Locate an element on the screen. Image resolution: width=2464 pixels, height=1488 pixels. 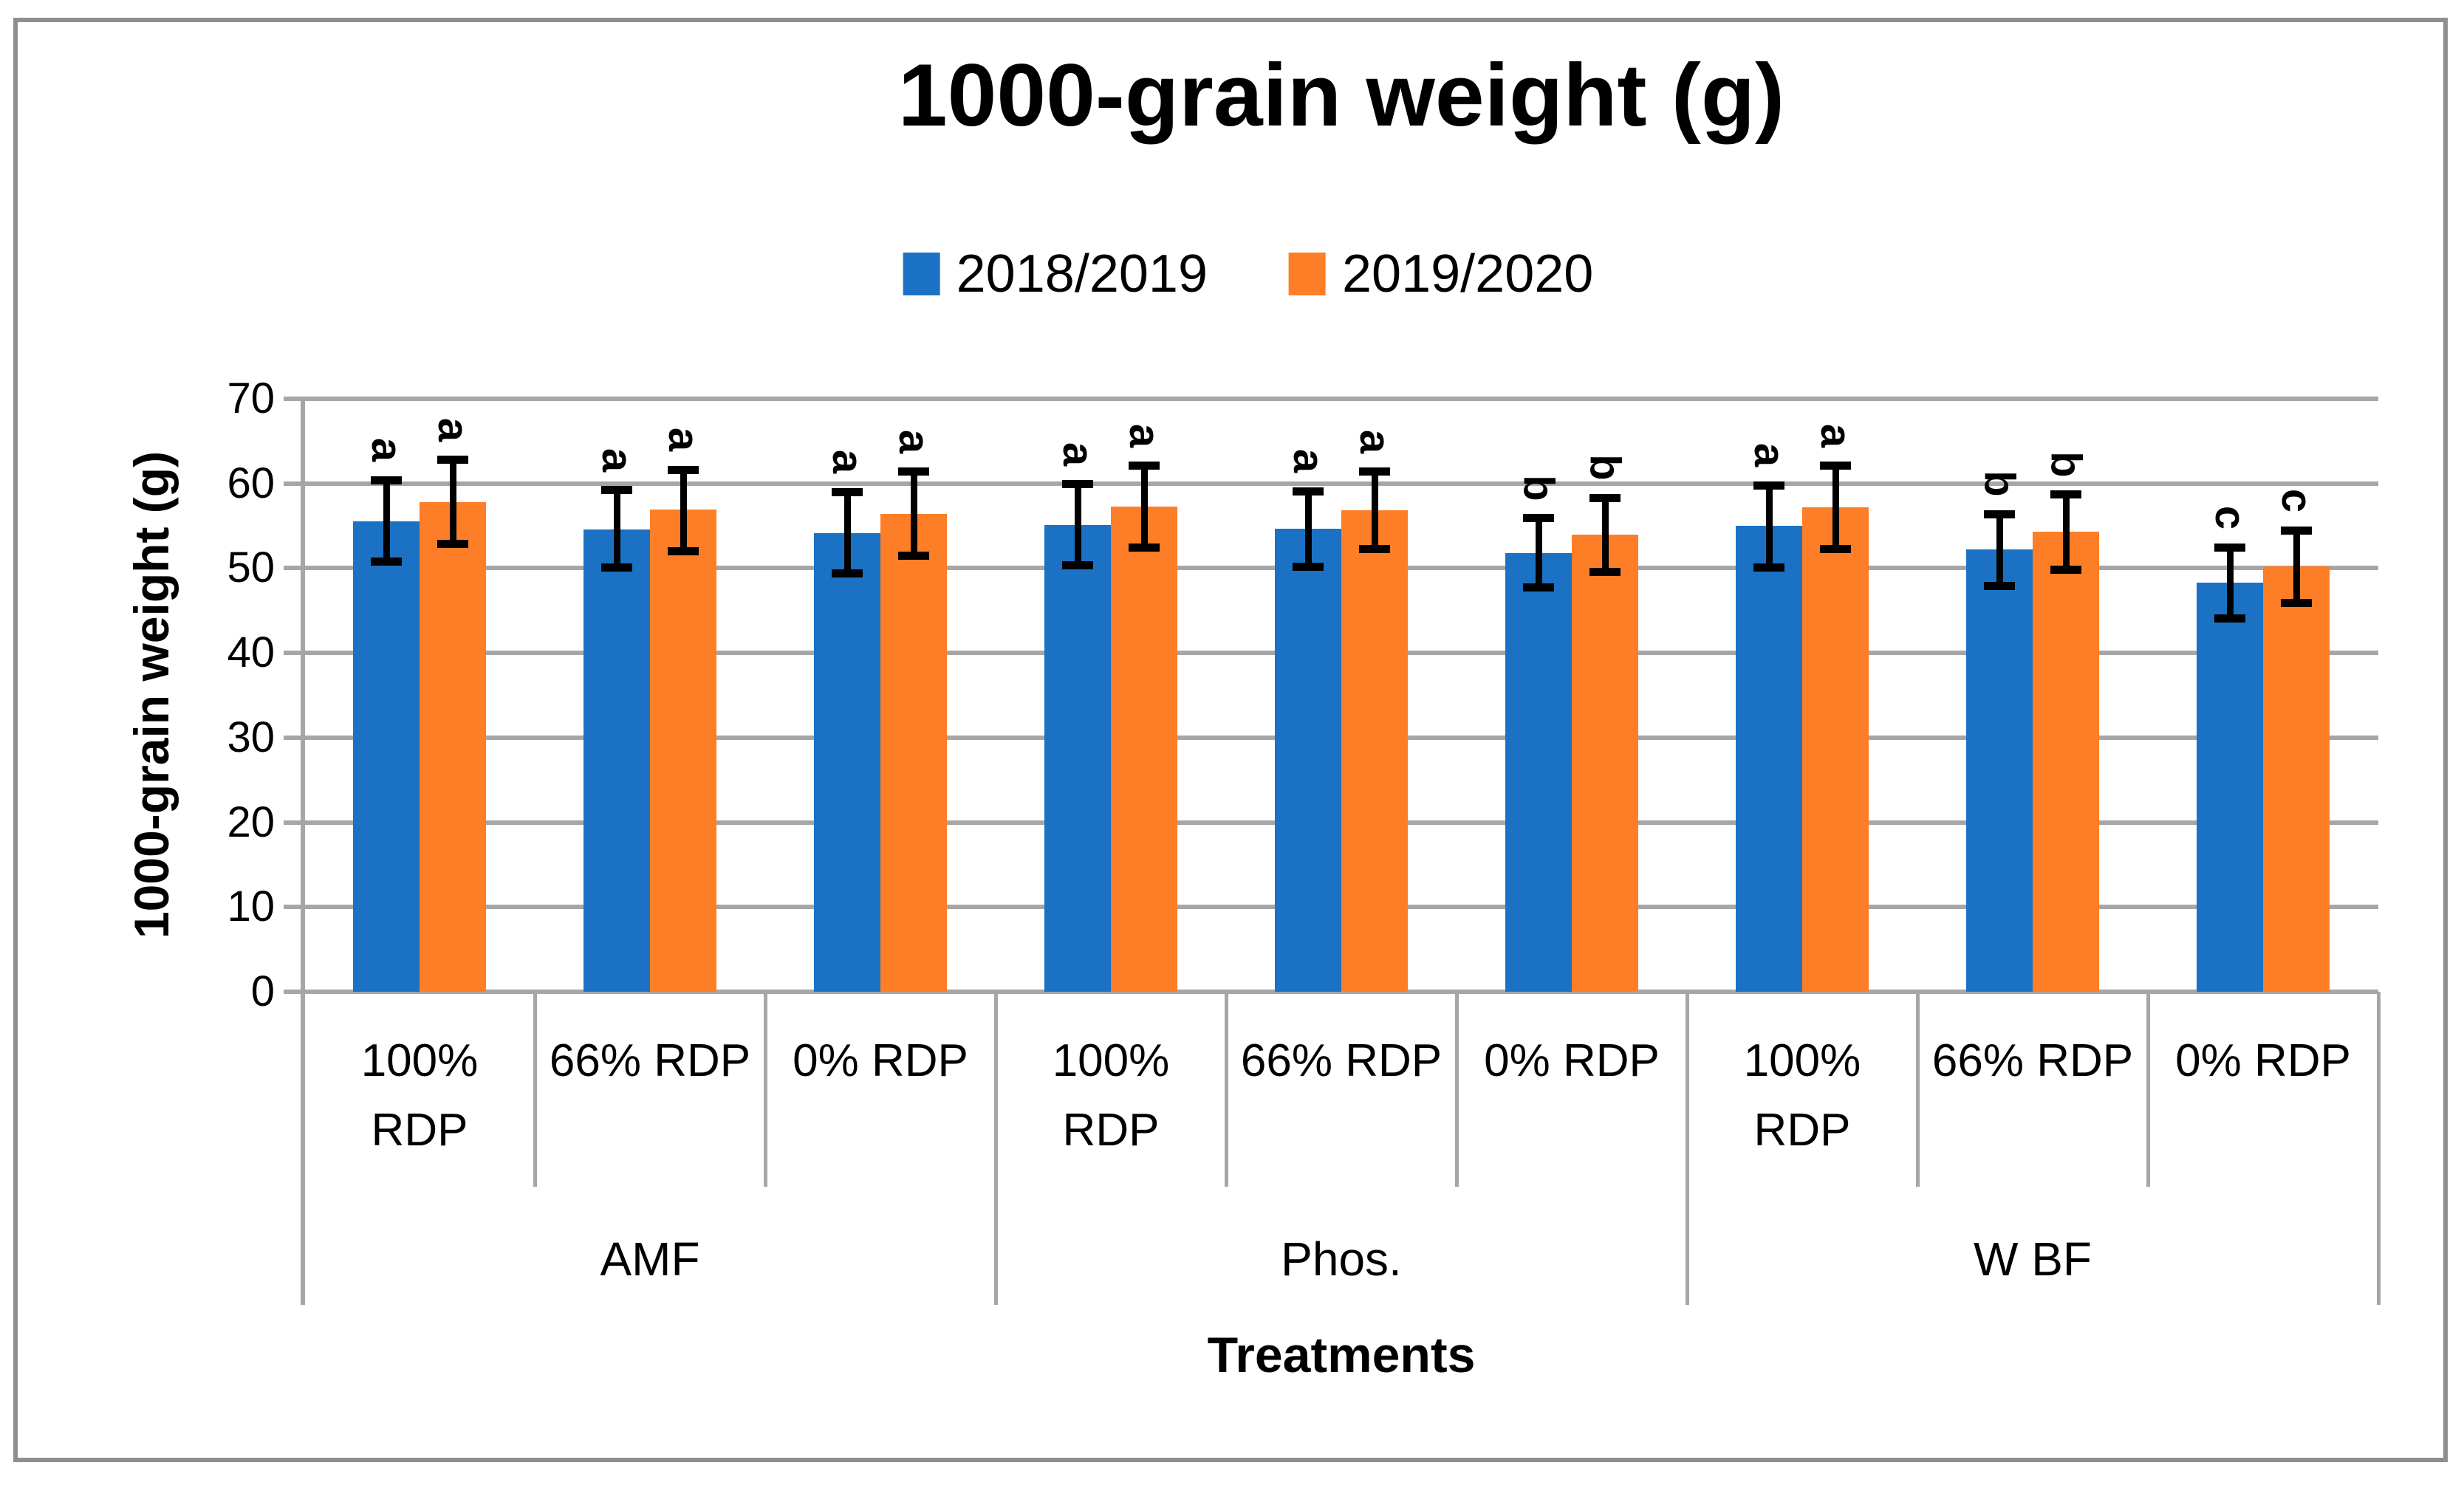
y-tick-label: 0 is located at coordinates (262, 991).